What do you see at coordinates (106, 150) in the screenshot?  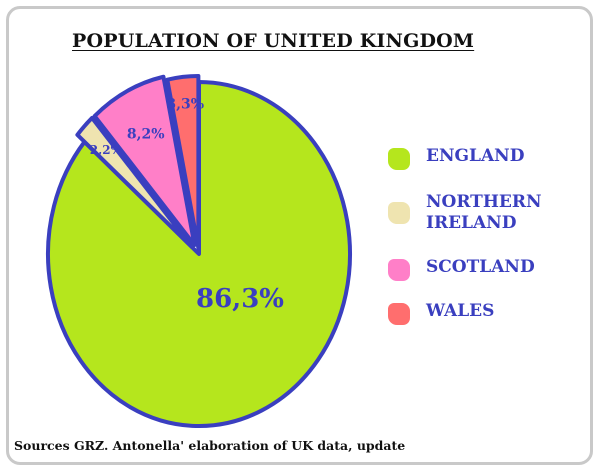 I see `data-label-northern-ireland: 2,2%` at bounding box center [106, 150].